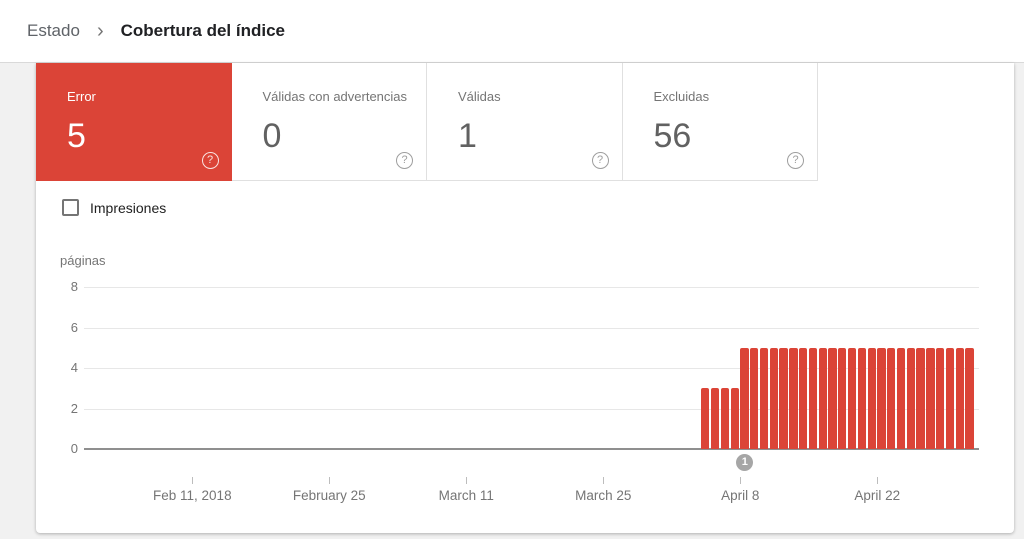  What do you see at coordinates (603, 495) in the screenshot?
I see `x-tick-label: March 25` at bounding box center [603, 495].